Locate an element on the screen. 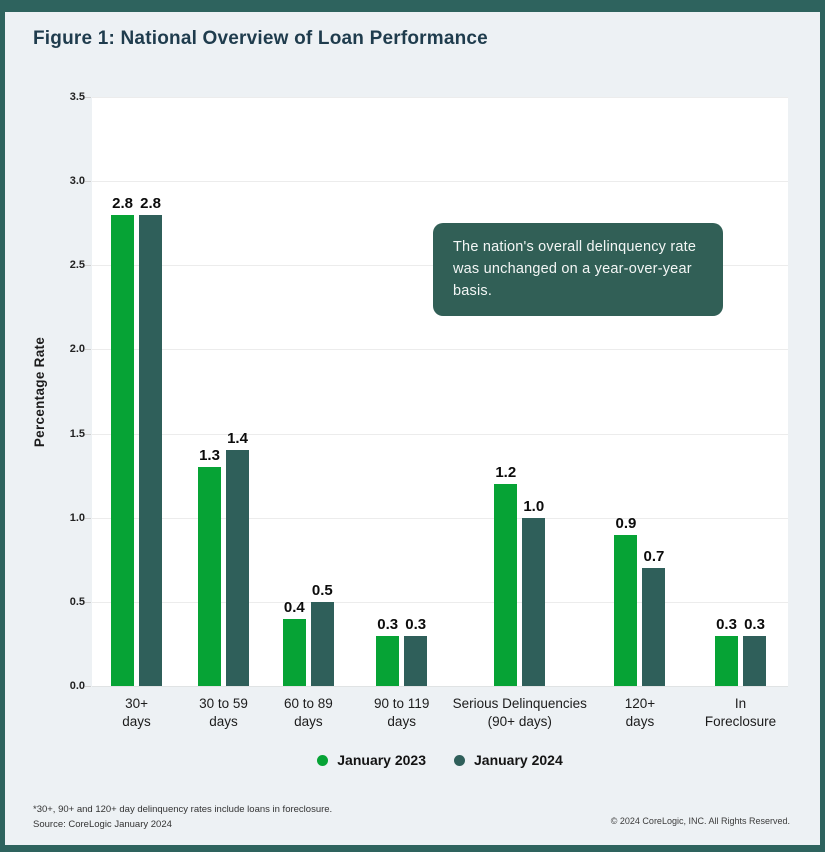  bar-column: 1.2 is located at coordinates (506, 575).